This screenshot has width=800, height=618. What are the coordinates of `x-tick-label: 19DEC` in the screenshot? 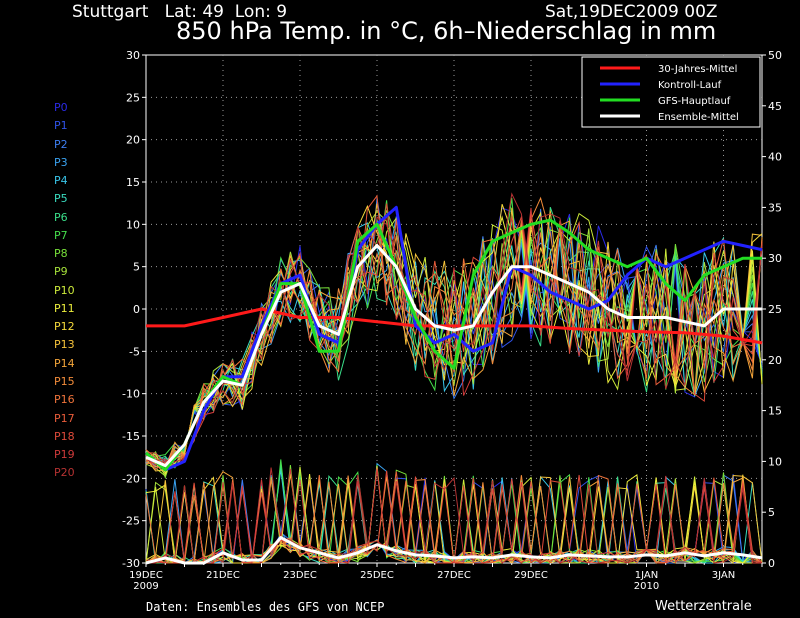 It's located at (146, 575).